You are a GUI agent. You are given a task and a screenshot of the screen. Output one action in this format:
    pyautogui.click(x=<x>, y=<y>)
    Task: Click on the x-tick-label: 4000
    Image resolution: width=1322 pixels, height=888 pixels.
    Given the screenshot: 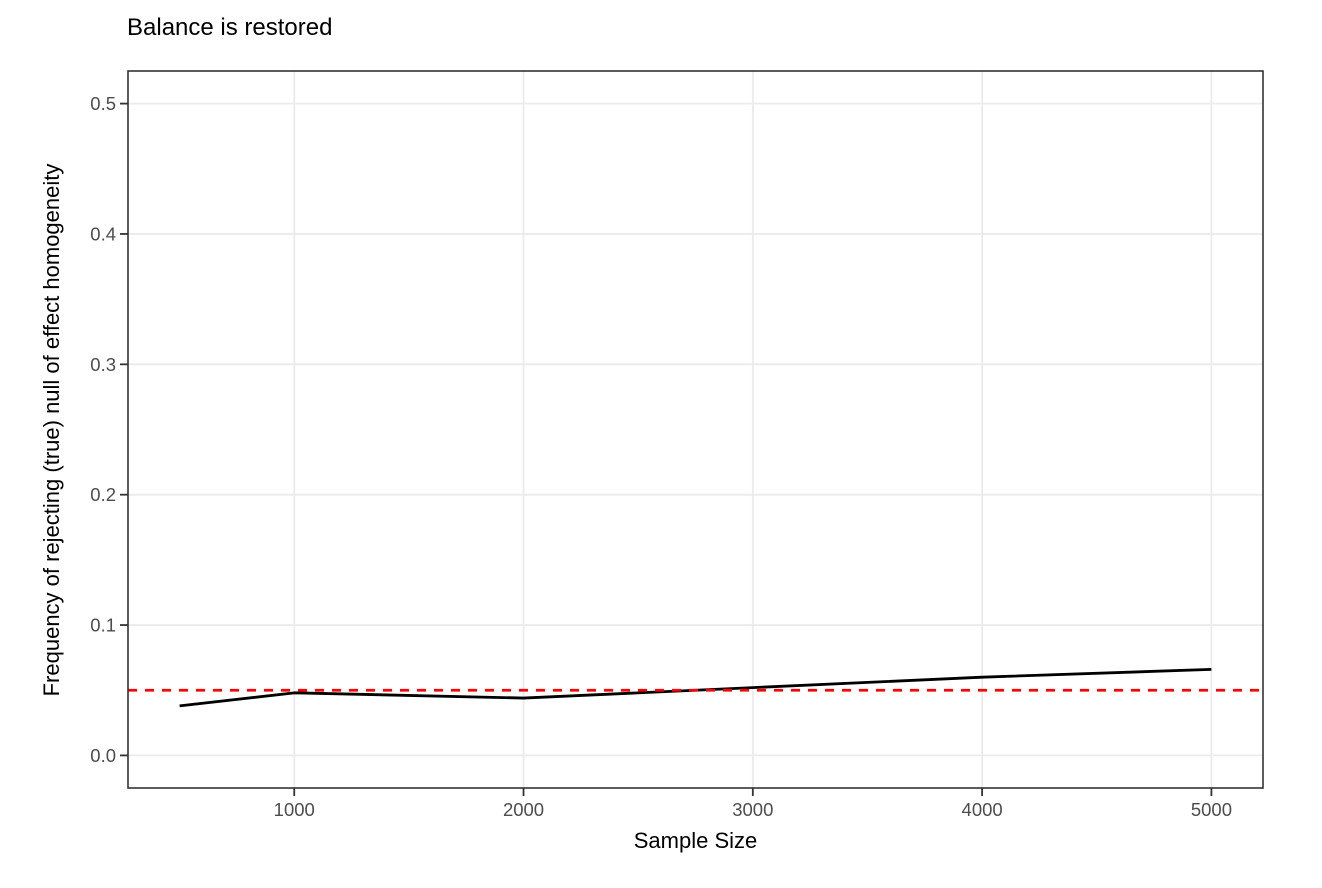 What is the action you would take?
    pyautogui.click(x=982, y=809)
    